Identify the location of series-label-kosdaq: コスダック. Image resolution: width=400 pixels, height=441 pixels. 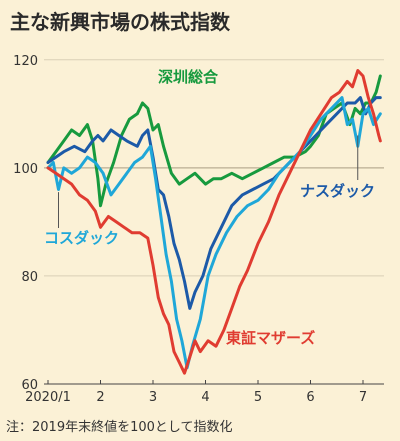
(81, 238).